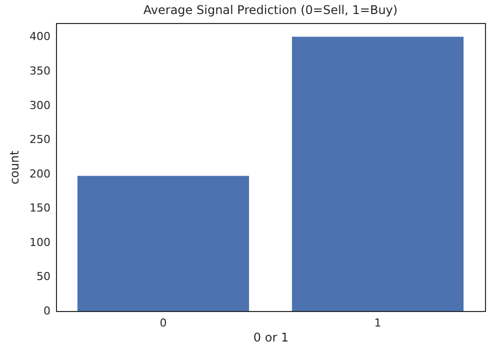 This screenshot has width=493, height=354. Describe the element at coordinates (40, 173) in the screenshot. I see `y-tick-label: 200` at that location.